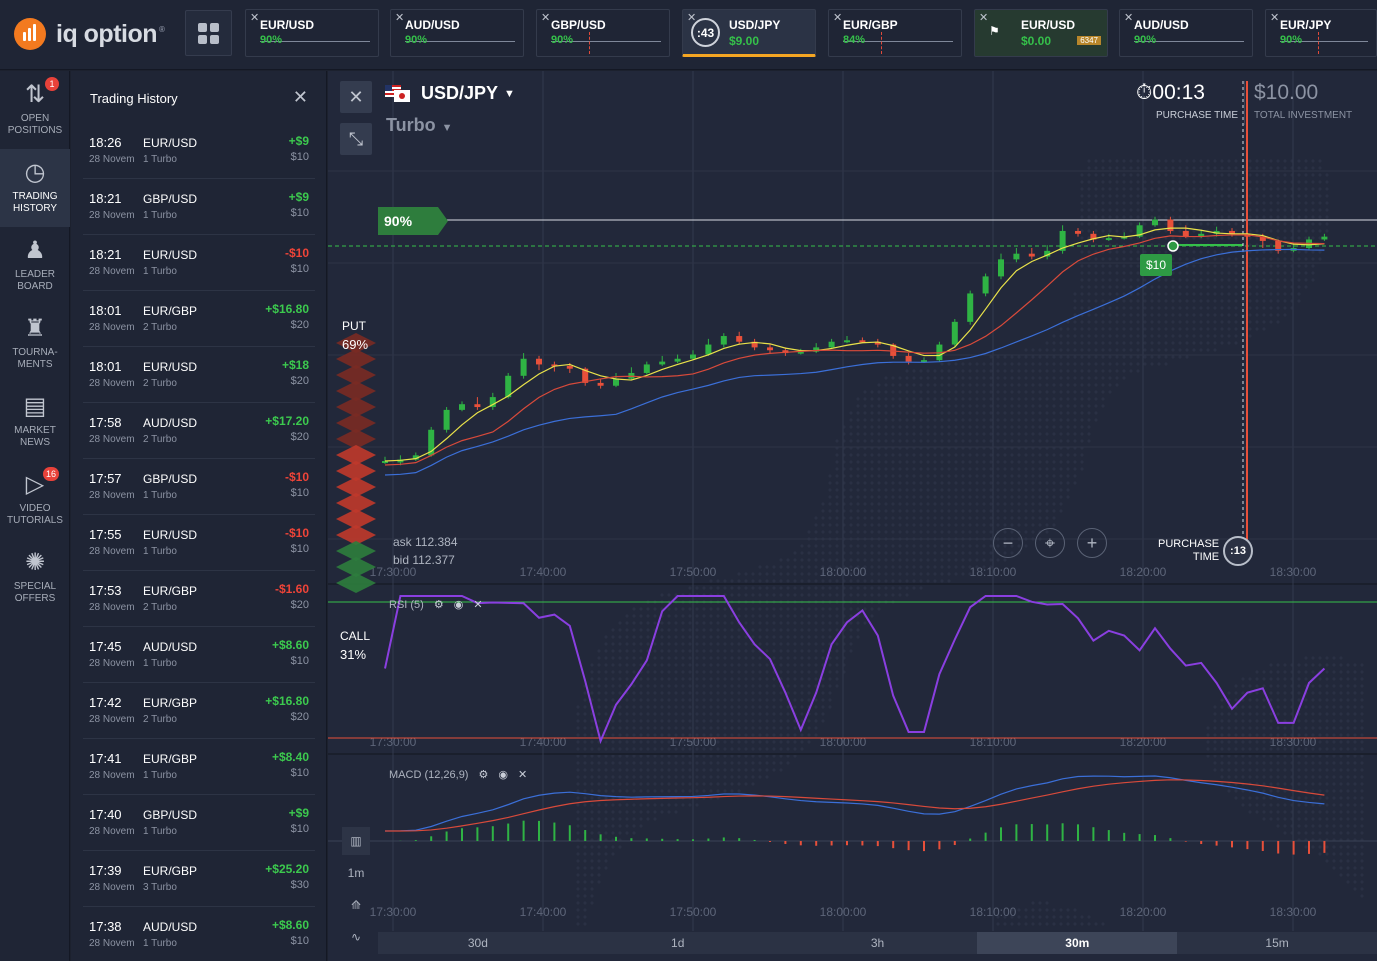 This screenshot has height=961, width=1377. I want to click on history-row: 18:26 EUR/USD 28 Novem 1 Turbo +$9 $10, so click(199, 151).